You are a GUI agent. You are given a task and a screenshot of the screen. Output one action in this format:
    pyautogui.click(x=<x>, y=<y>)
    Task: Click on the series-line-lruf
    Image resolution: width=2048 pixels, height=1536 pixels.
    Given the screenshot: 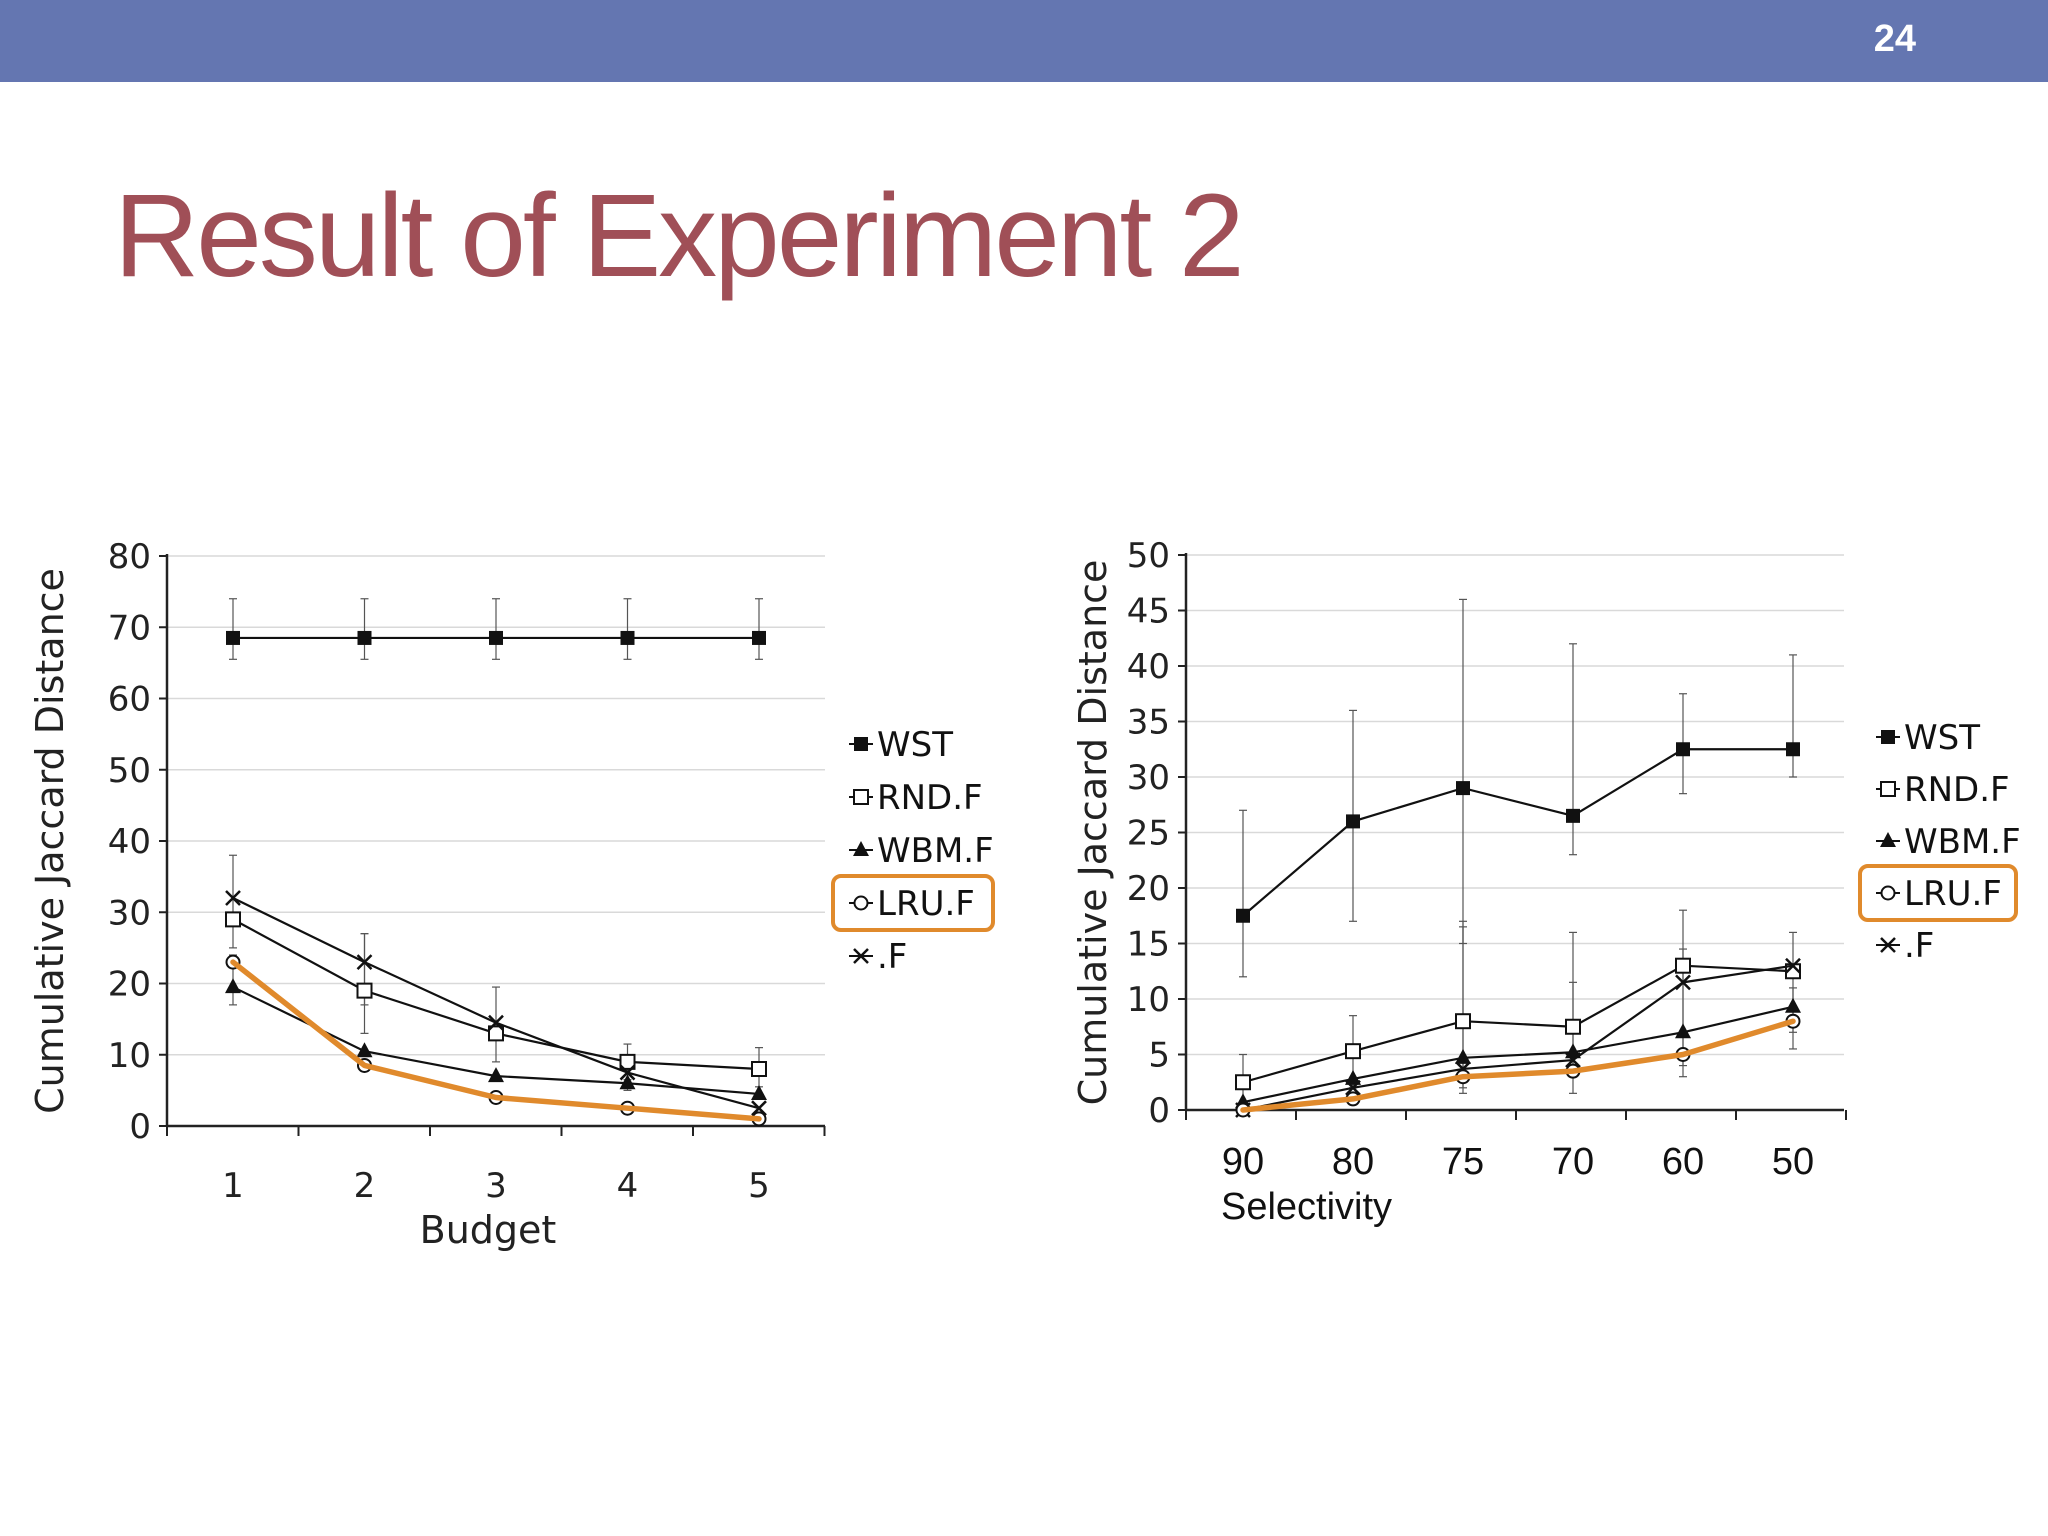 What is the action you would take?
    pyautogui.click(x=1518, y=1066)
    